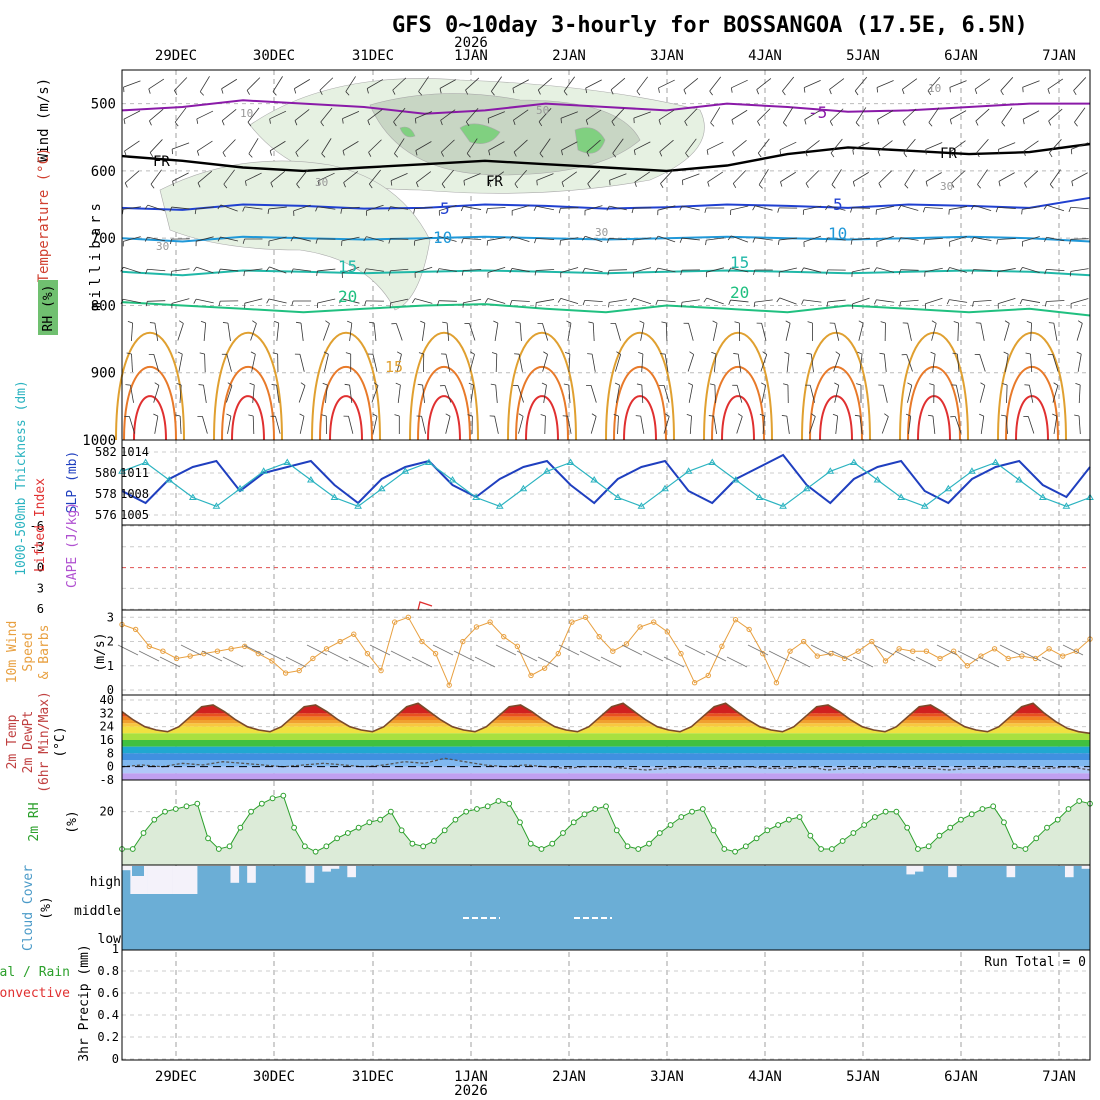 The width and height of the screenshot is (1100, 1100). Describe the element at coordinates (606, 830) in the screenshot. I see `rh-fill` at that location.